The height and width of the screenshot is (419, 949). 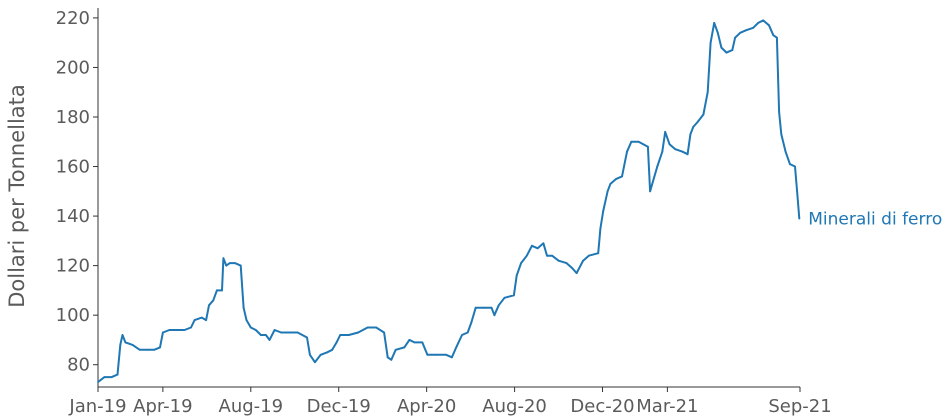 What do you see at coordinates (73, 167) in the screenshot?
I see `y-tick-label: 160` at bounding box center [73, 167].